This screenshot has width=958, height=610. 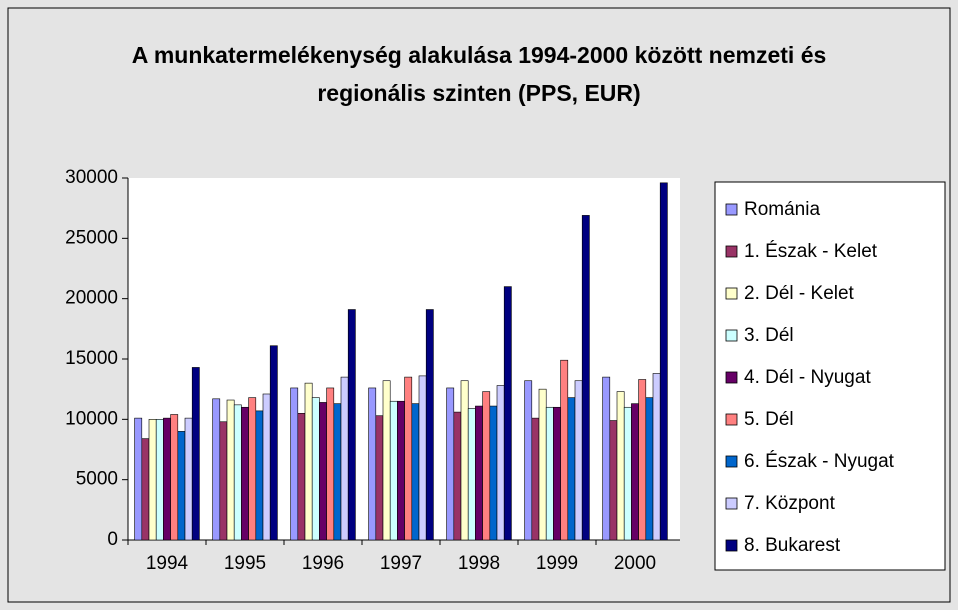 What do you see at coordinates (91, 298) in the screenshot?
I see `y-tick-label: 20000` at bounding box center [91, 298].